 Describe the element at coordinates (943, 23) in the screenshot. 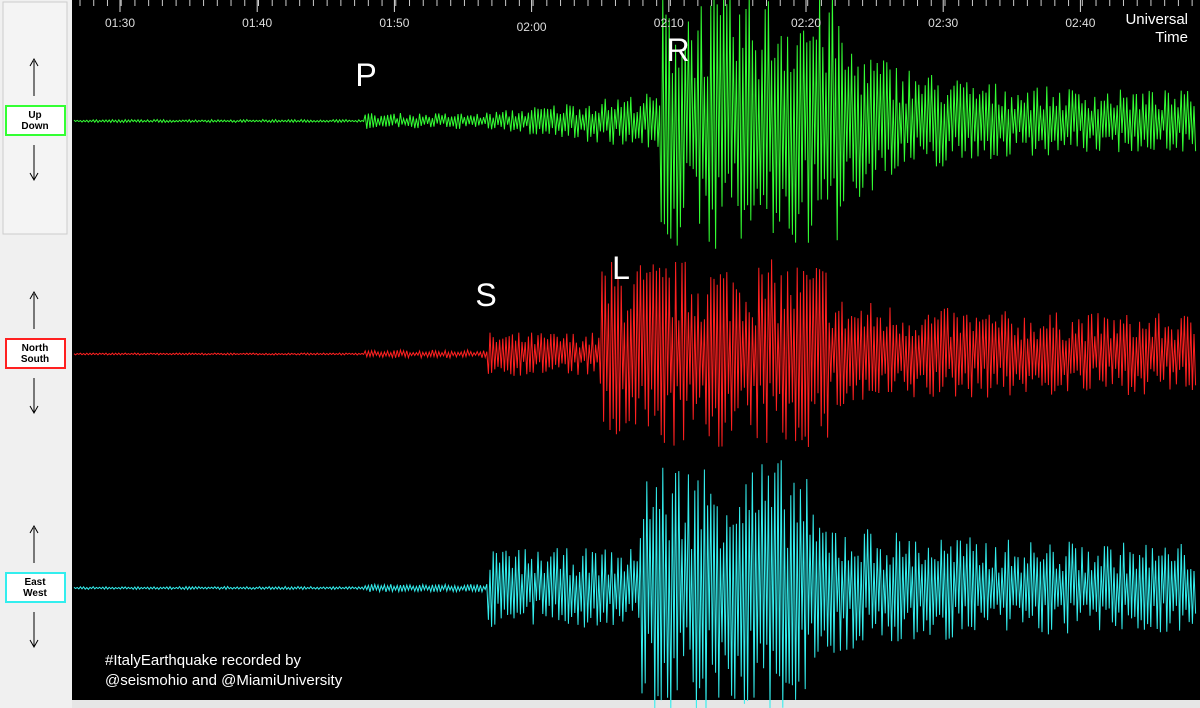

I see `time-tick-label: 02:30` at that location.